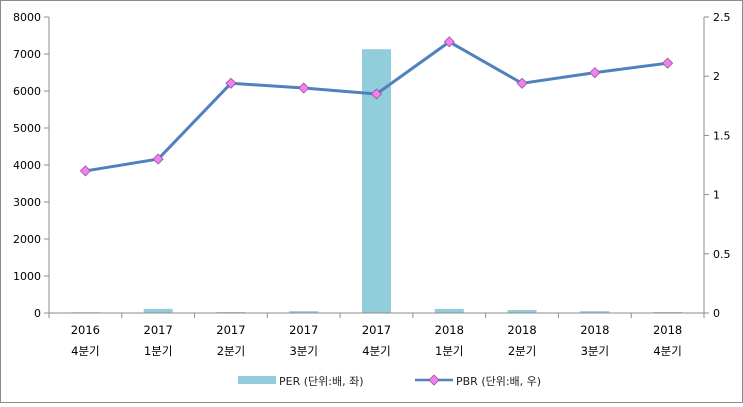 The image size is (743, 407). I want to click on y-right-tick-label: 2, so click(716, 76).